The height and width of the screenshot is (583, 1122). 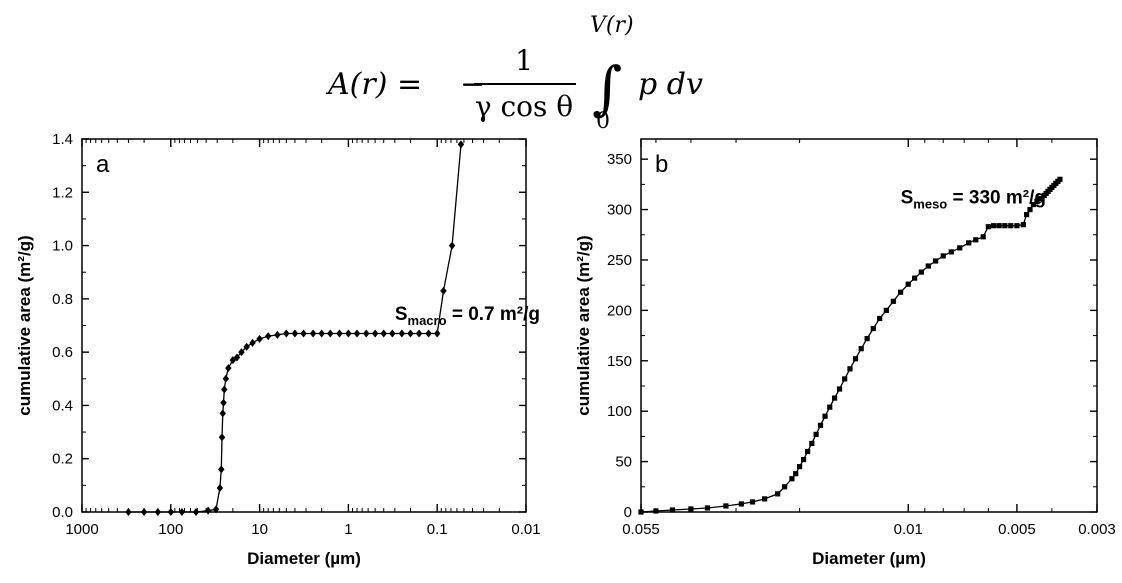 What do you see at coordinates (619, 361) in the screenshot?
I see `y-tick-label: 150` at bounding box center [619, 361].